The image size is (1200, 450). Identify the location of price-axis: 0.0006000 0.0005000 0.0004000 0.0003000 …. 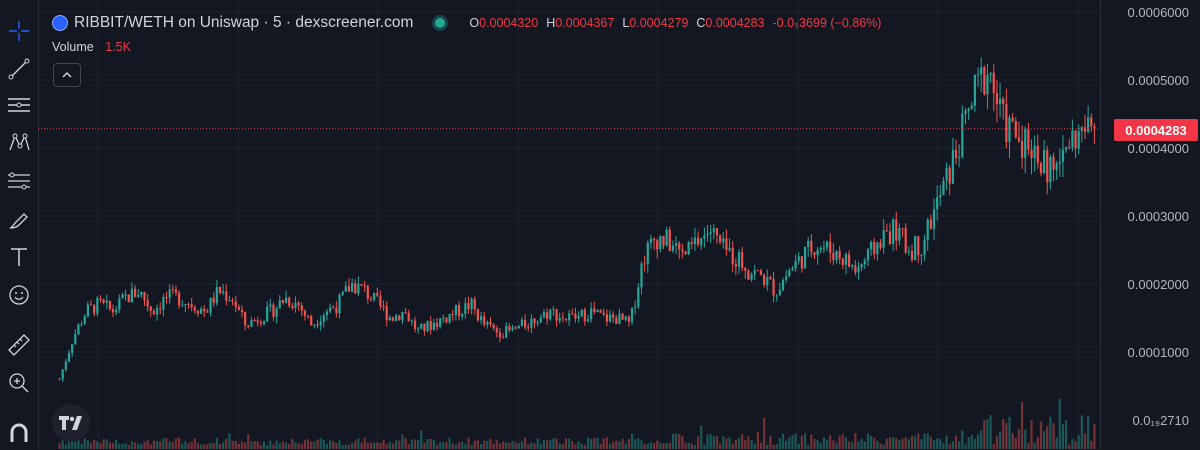
(1150, 224).